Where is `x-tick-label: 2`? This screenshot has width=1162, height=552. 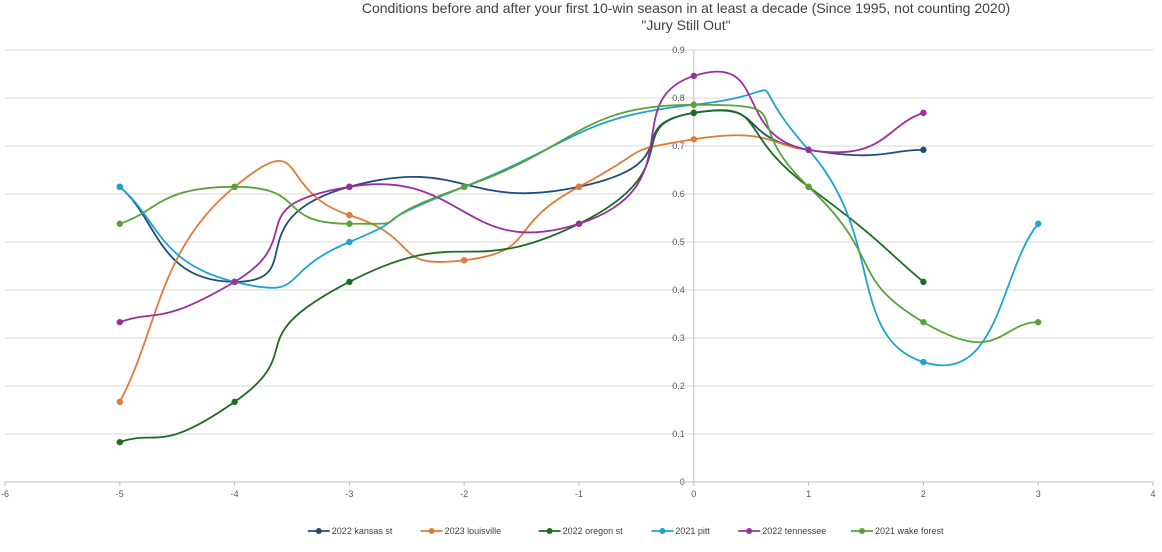
x-tick-label: 2 is located at coordinates (923, 494).